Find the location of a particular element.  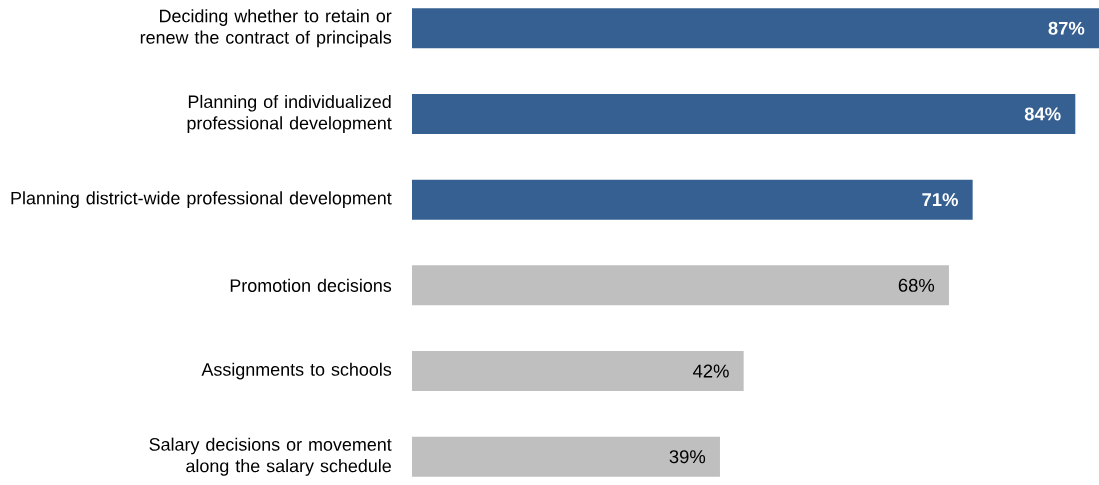

y-tick-label: Deciding whether to retain or renew the contract of principals is located at coordinates (266, 28).